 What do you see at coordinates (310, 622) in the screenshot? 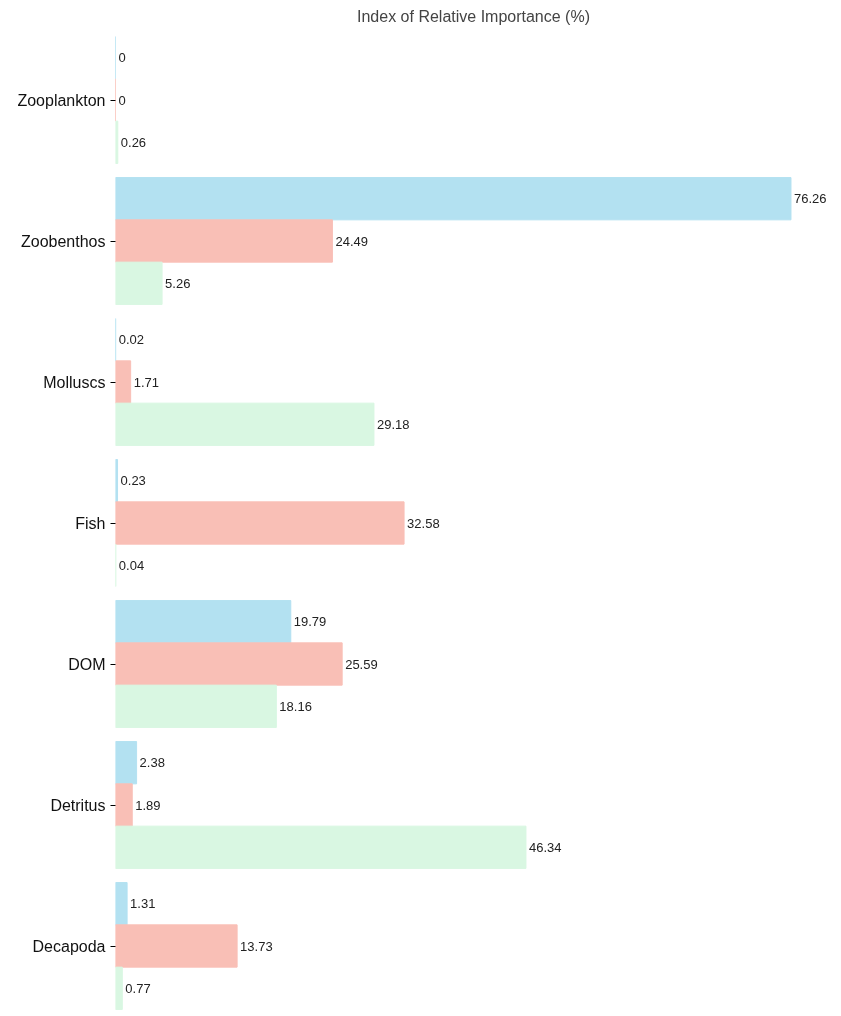
I see `data-label: 19.79` at bounding box center [310, 622].